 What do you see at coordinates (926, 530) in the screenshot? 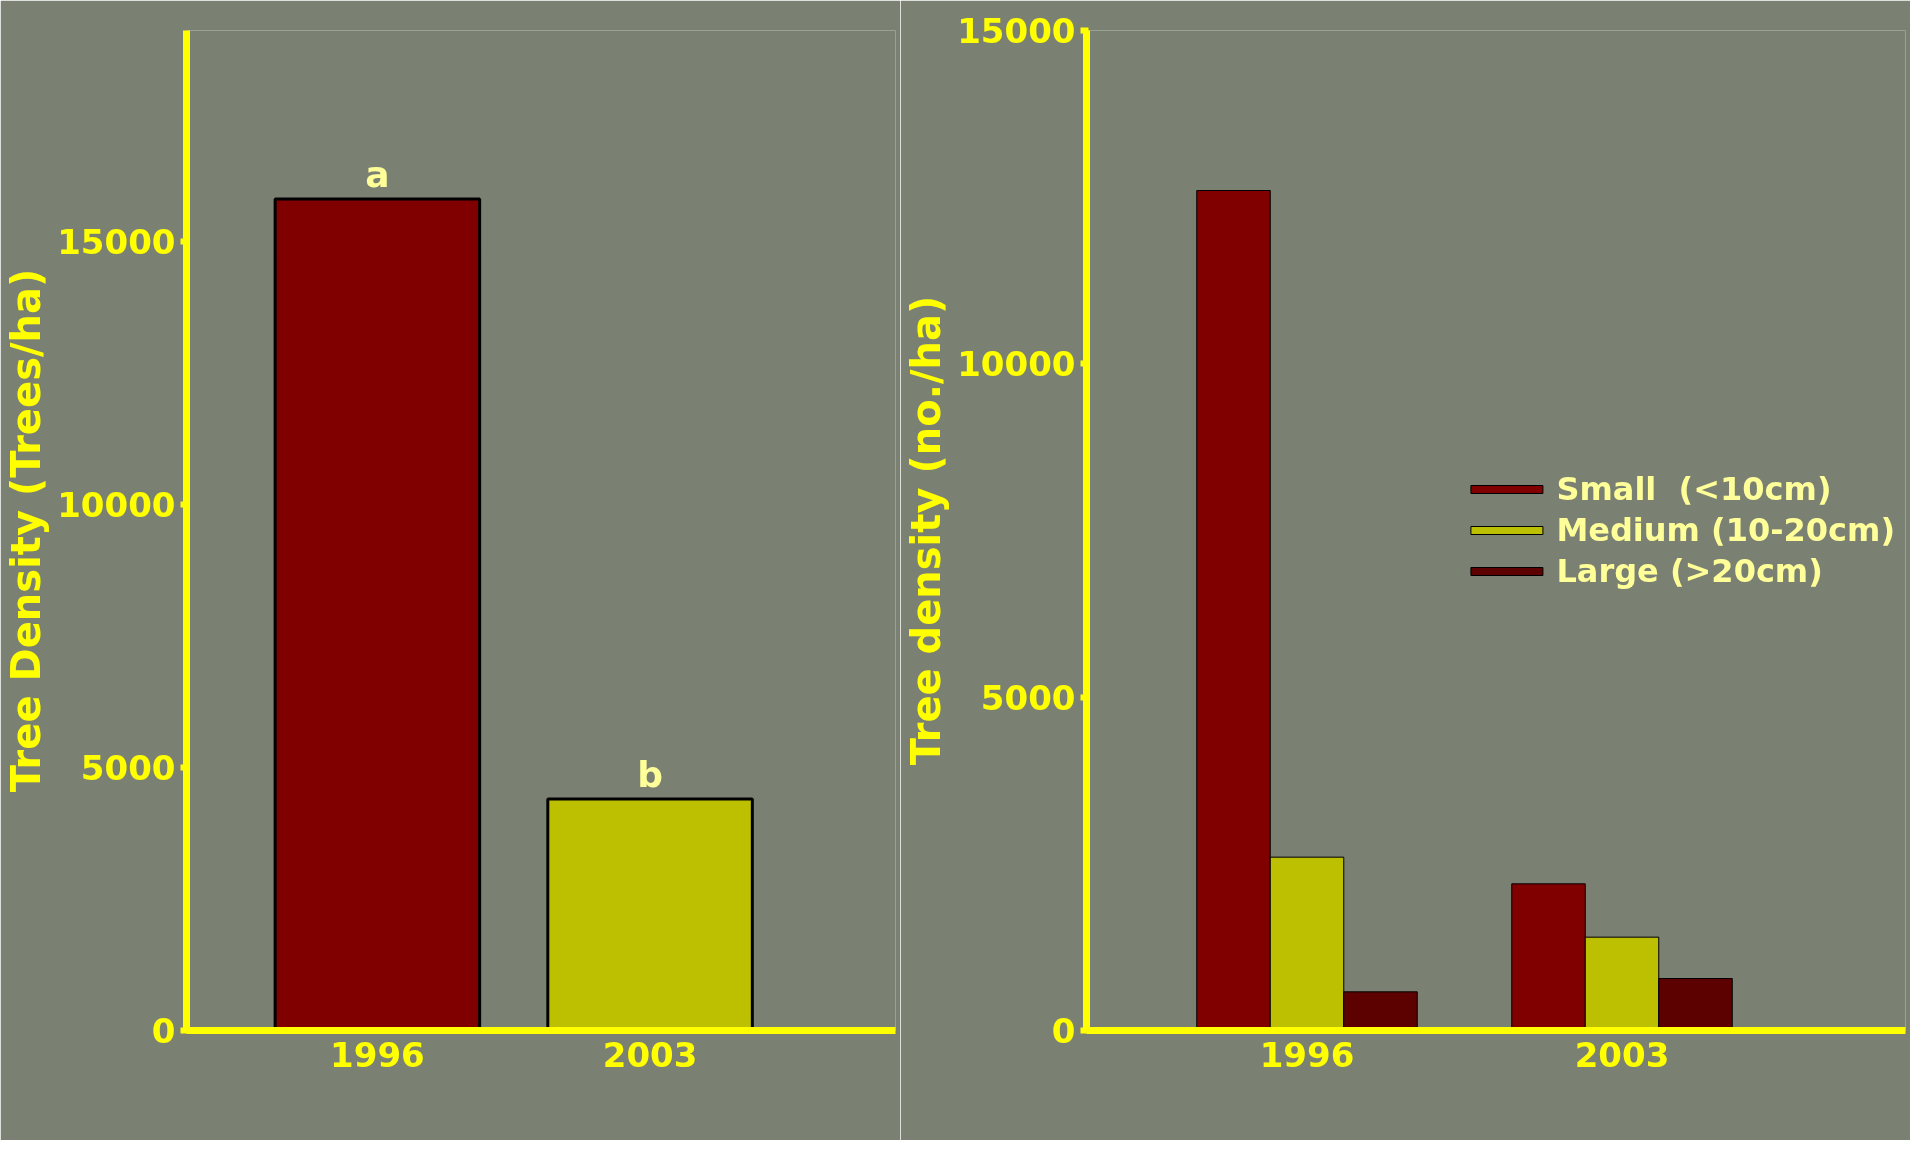
I see `y-axis-title: Tree density (no./ha)` at bounding box center [926, 530].